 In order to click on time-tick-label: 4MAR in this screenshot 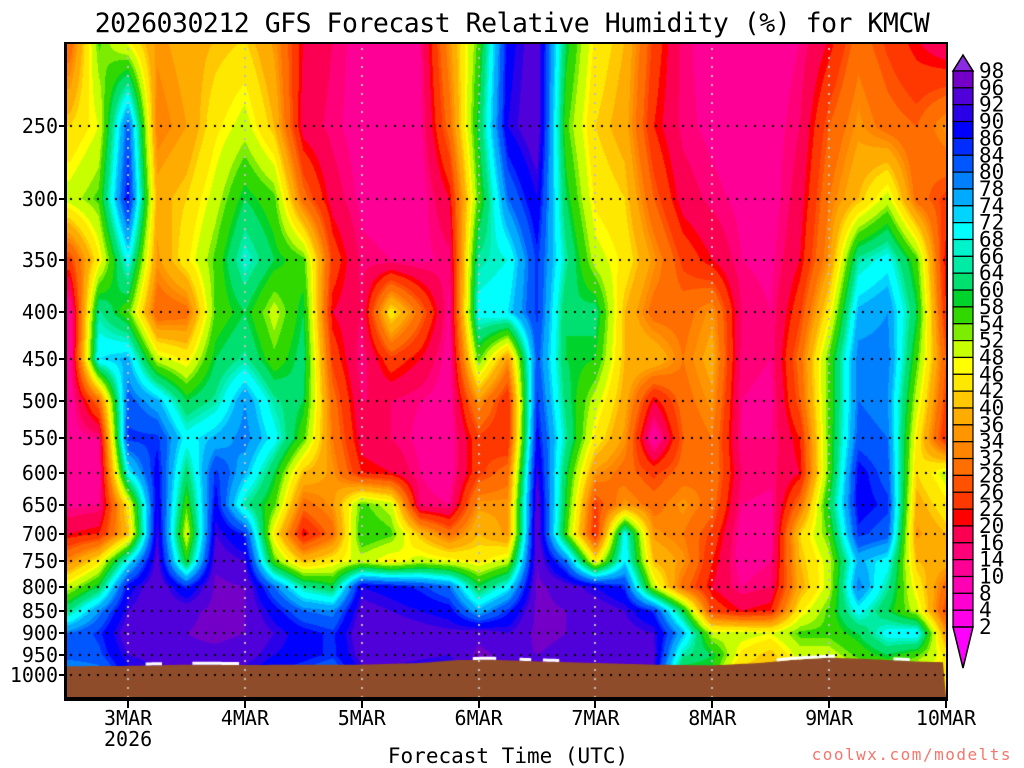, I will do `click(245, 718)`.